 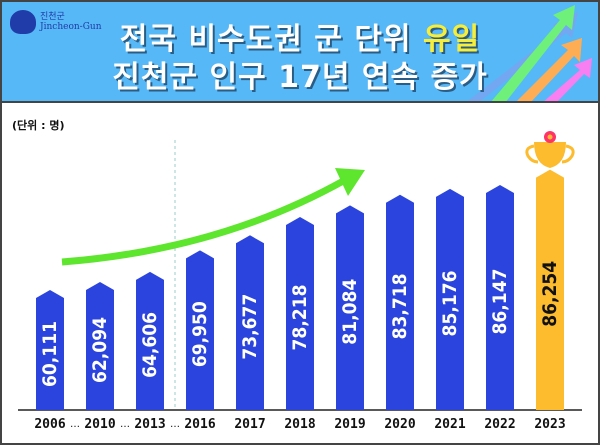 I want to click on value-label: 62,094, so click(x=100, y=350).